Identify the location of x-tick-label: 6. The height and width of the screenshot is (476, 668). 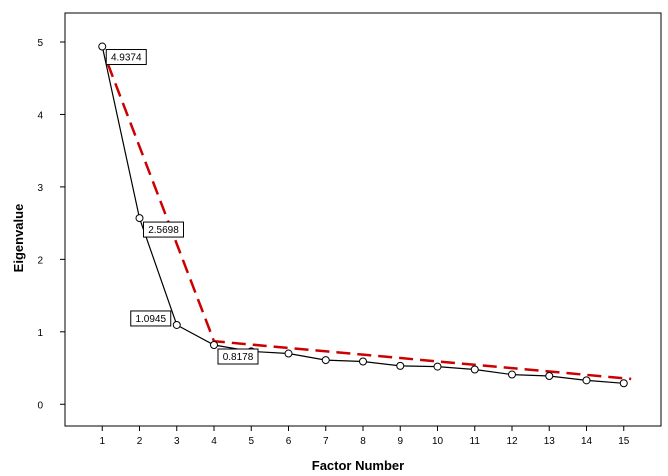
(289, 441).